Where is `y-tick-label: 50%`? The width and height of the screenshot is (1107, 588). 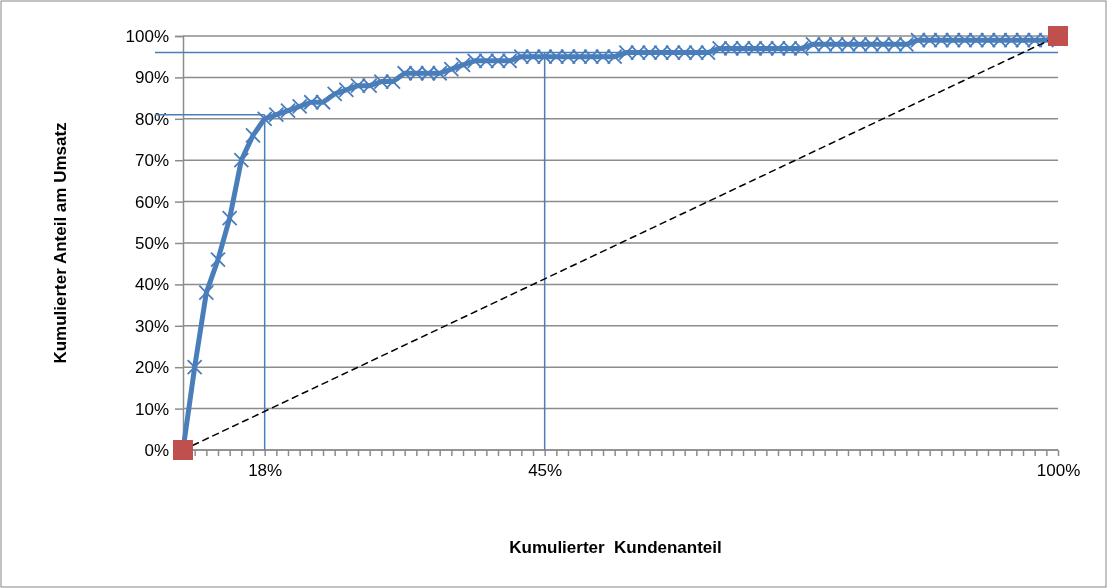 y-tick-label: 50% is located at coordinates (151, 243).